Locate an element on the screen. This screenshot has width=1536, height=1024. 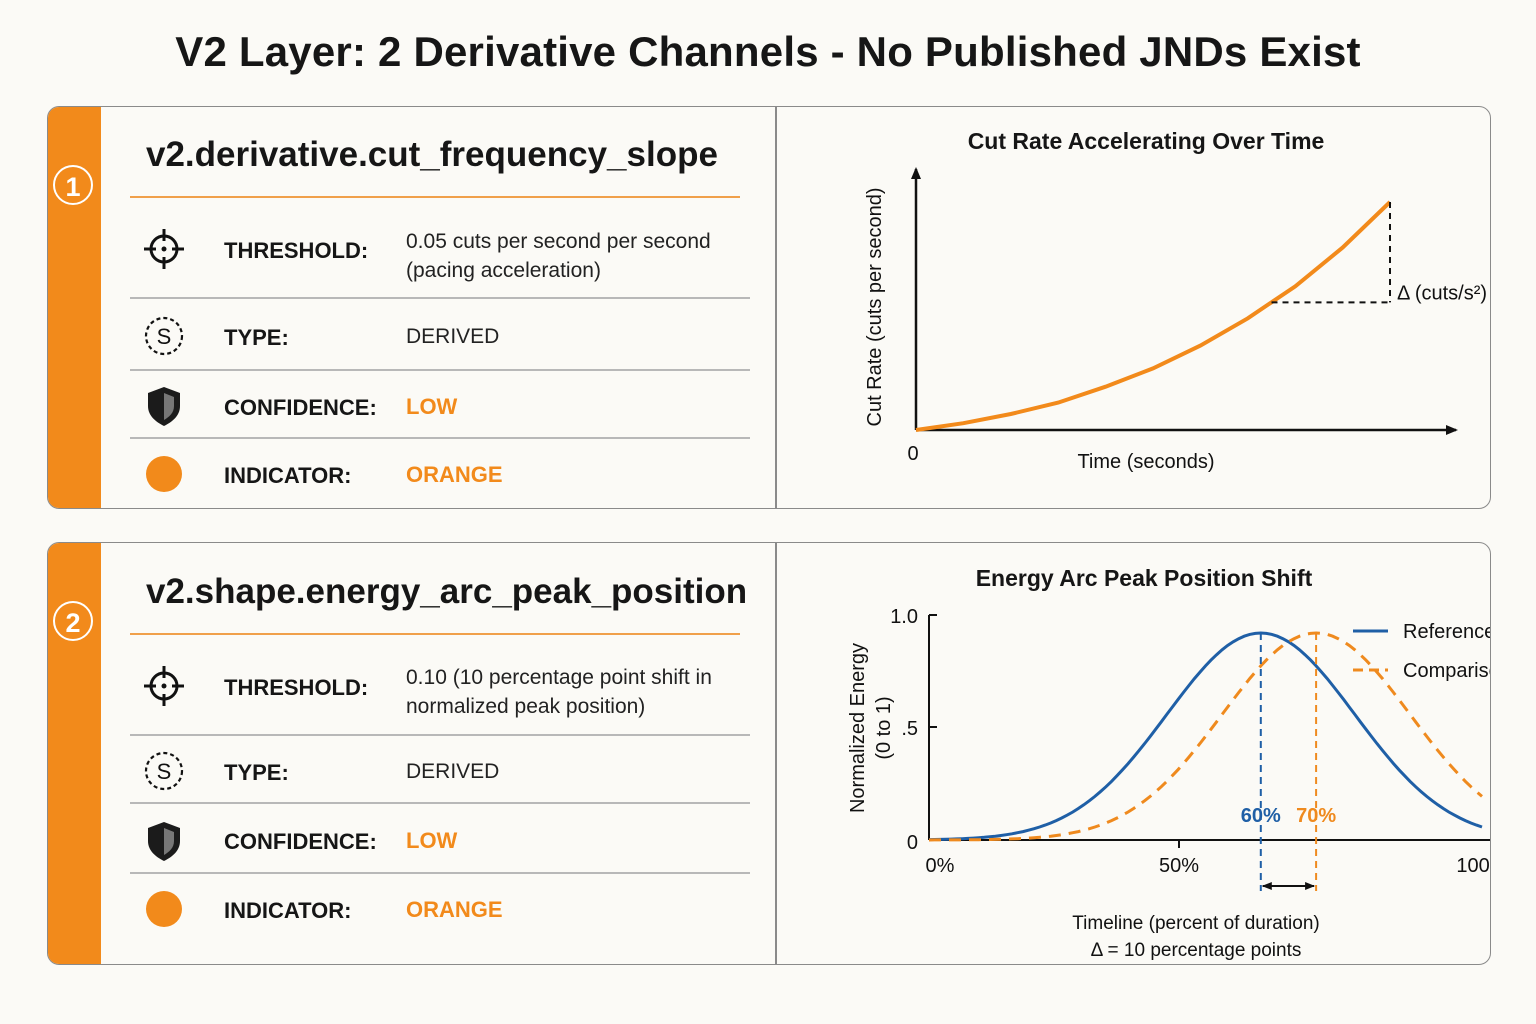
y-axis-label-unit: (0 to 1) is located at coordinates (884, 727).